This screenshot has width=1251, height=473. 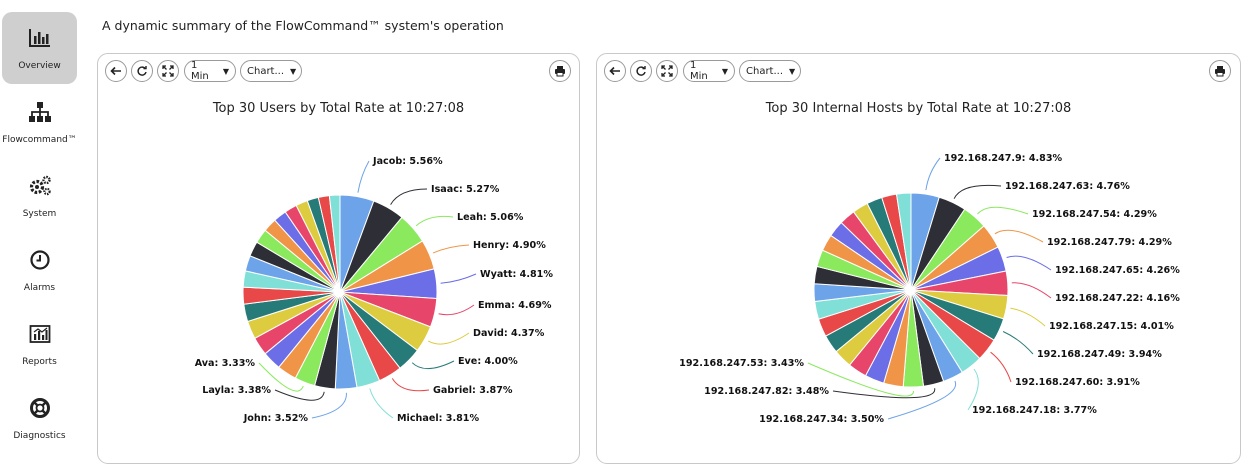 What do you see at coordinates (338, 108) in the screenshot?
I see `chart-title: Top 30 Users by Total Rate at 10:27:08` at bounding box center [338, 108].